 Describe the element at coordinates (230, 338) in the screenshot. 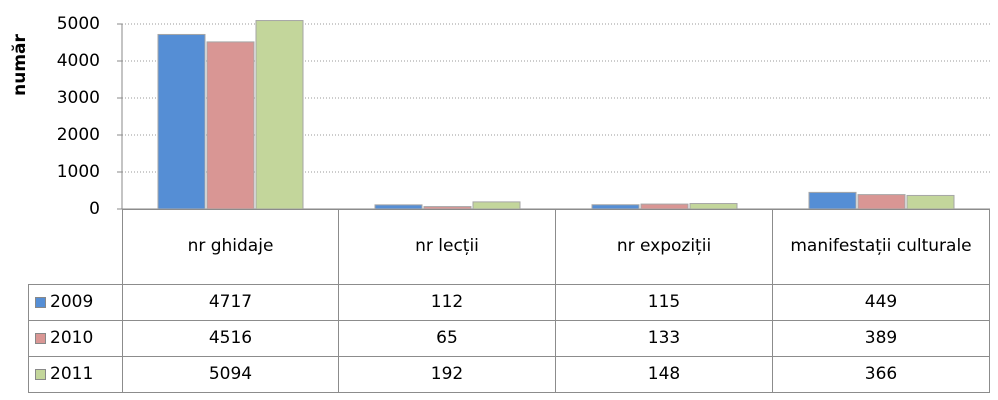

I see `table-value: 4516` at that location.